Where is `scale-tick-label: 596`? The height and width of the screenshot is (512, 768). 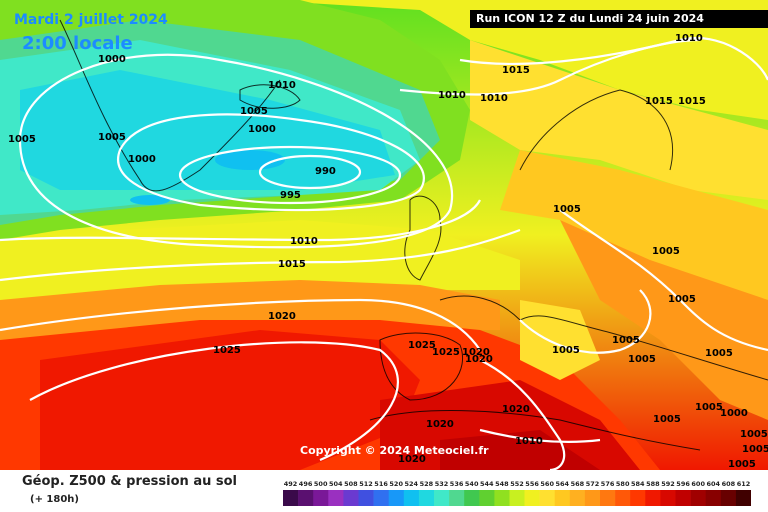 scale-tick-label: 596 is located at coordinates (683, 484).